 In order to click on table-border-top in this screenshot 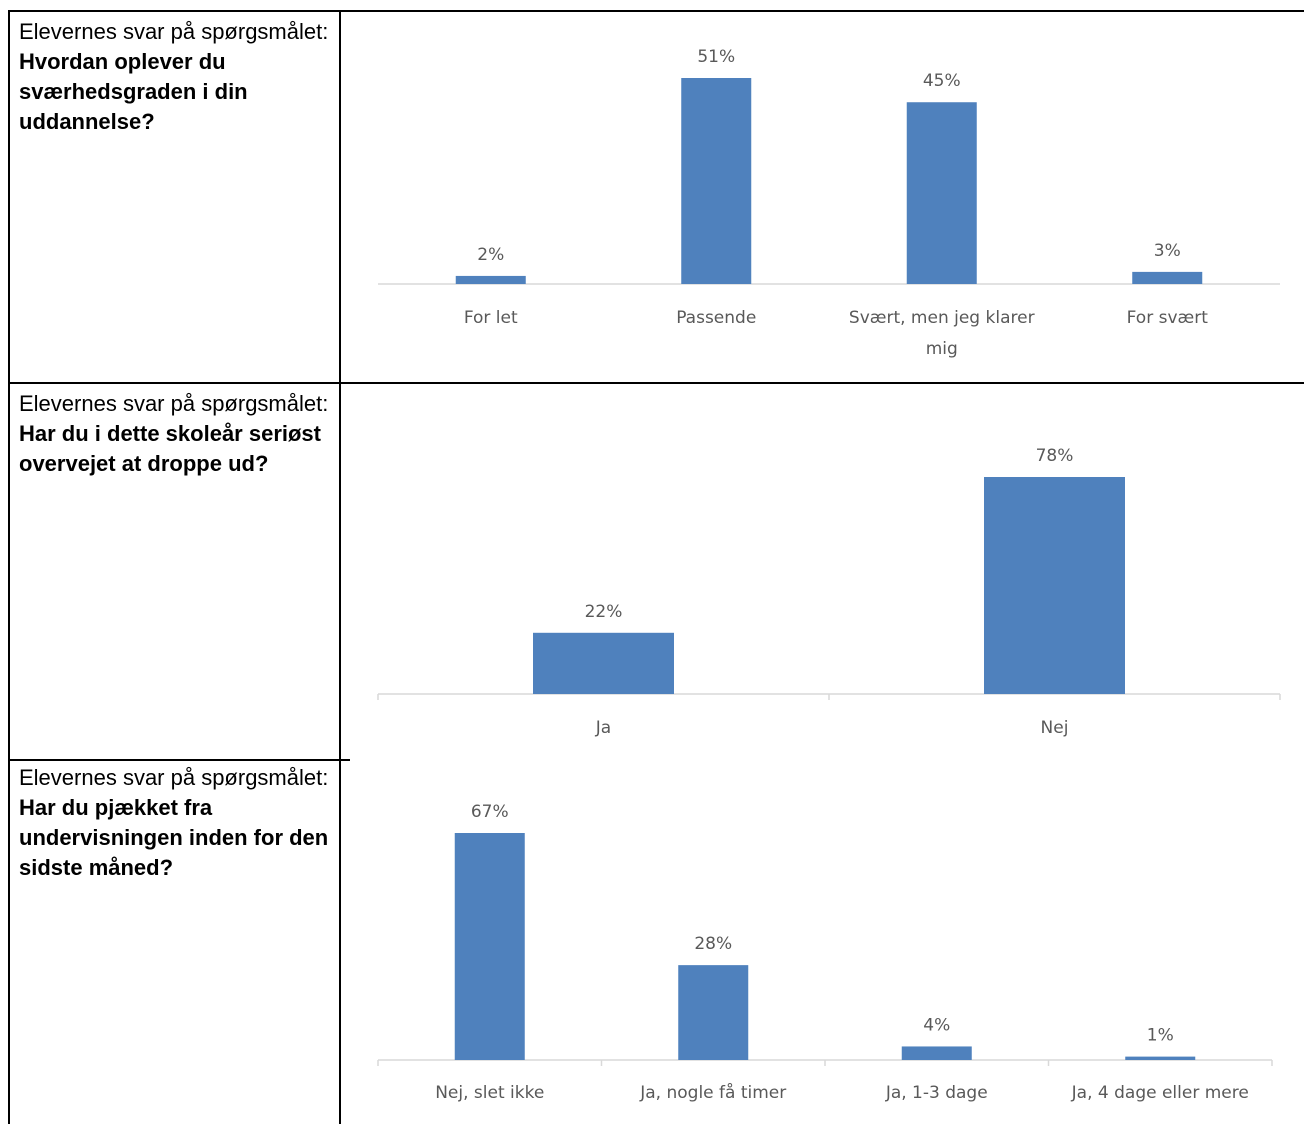, I will do `click(656, 11)`.